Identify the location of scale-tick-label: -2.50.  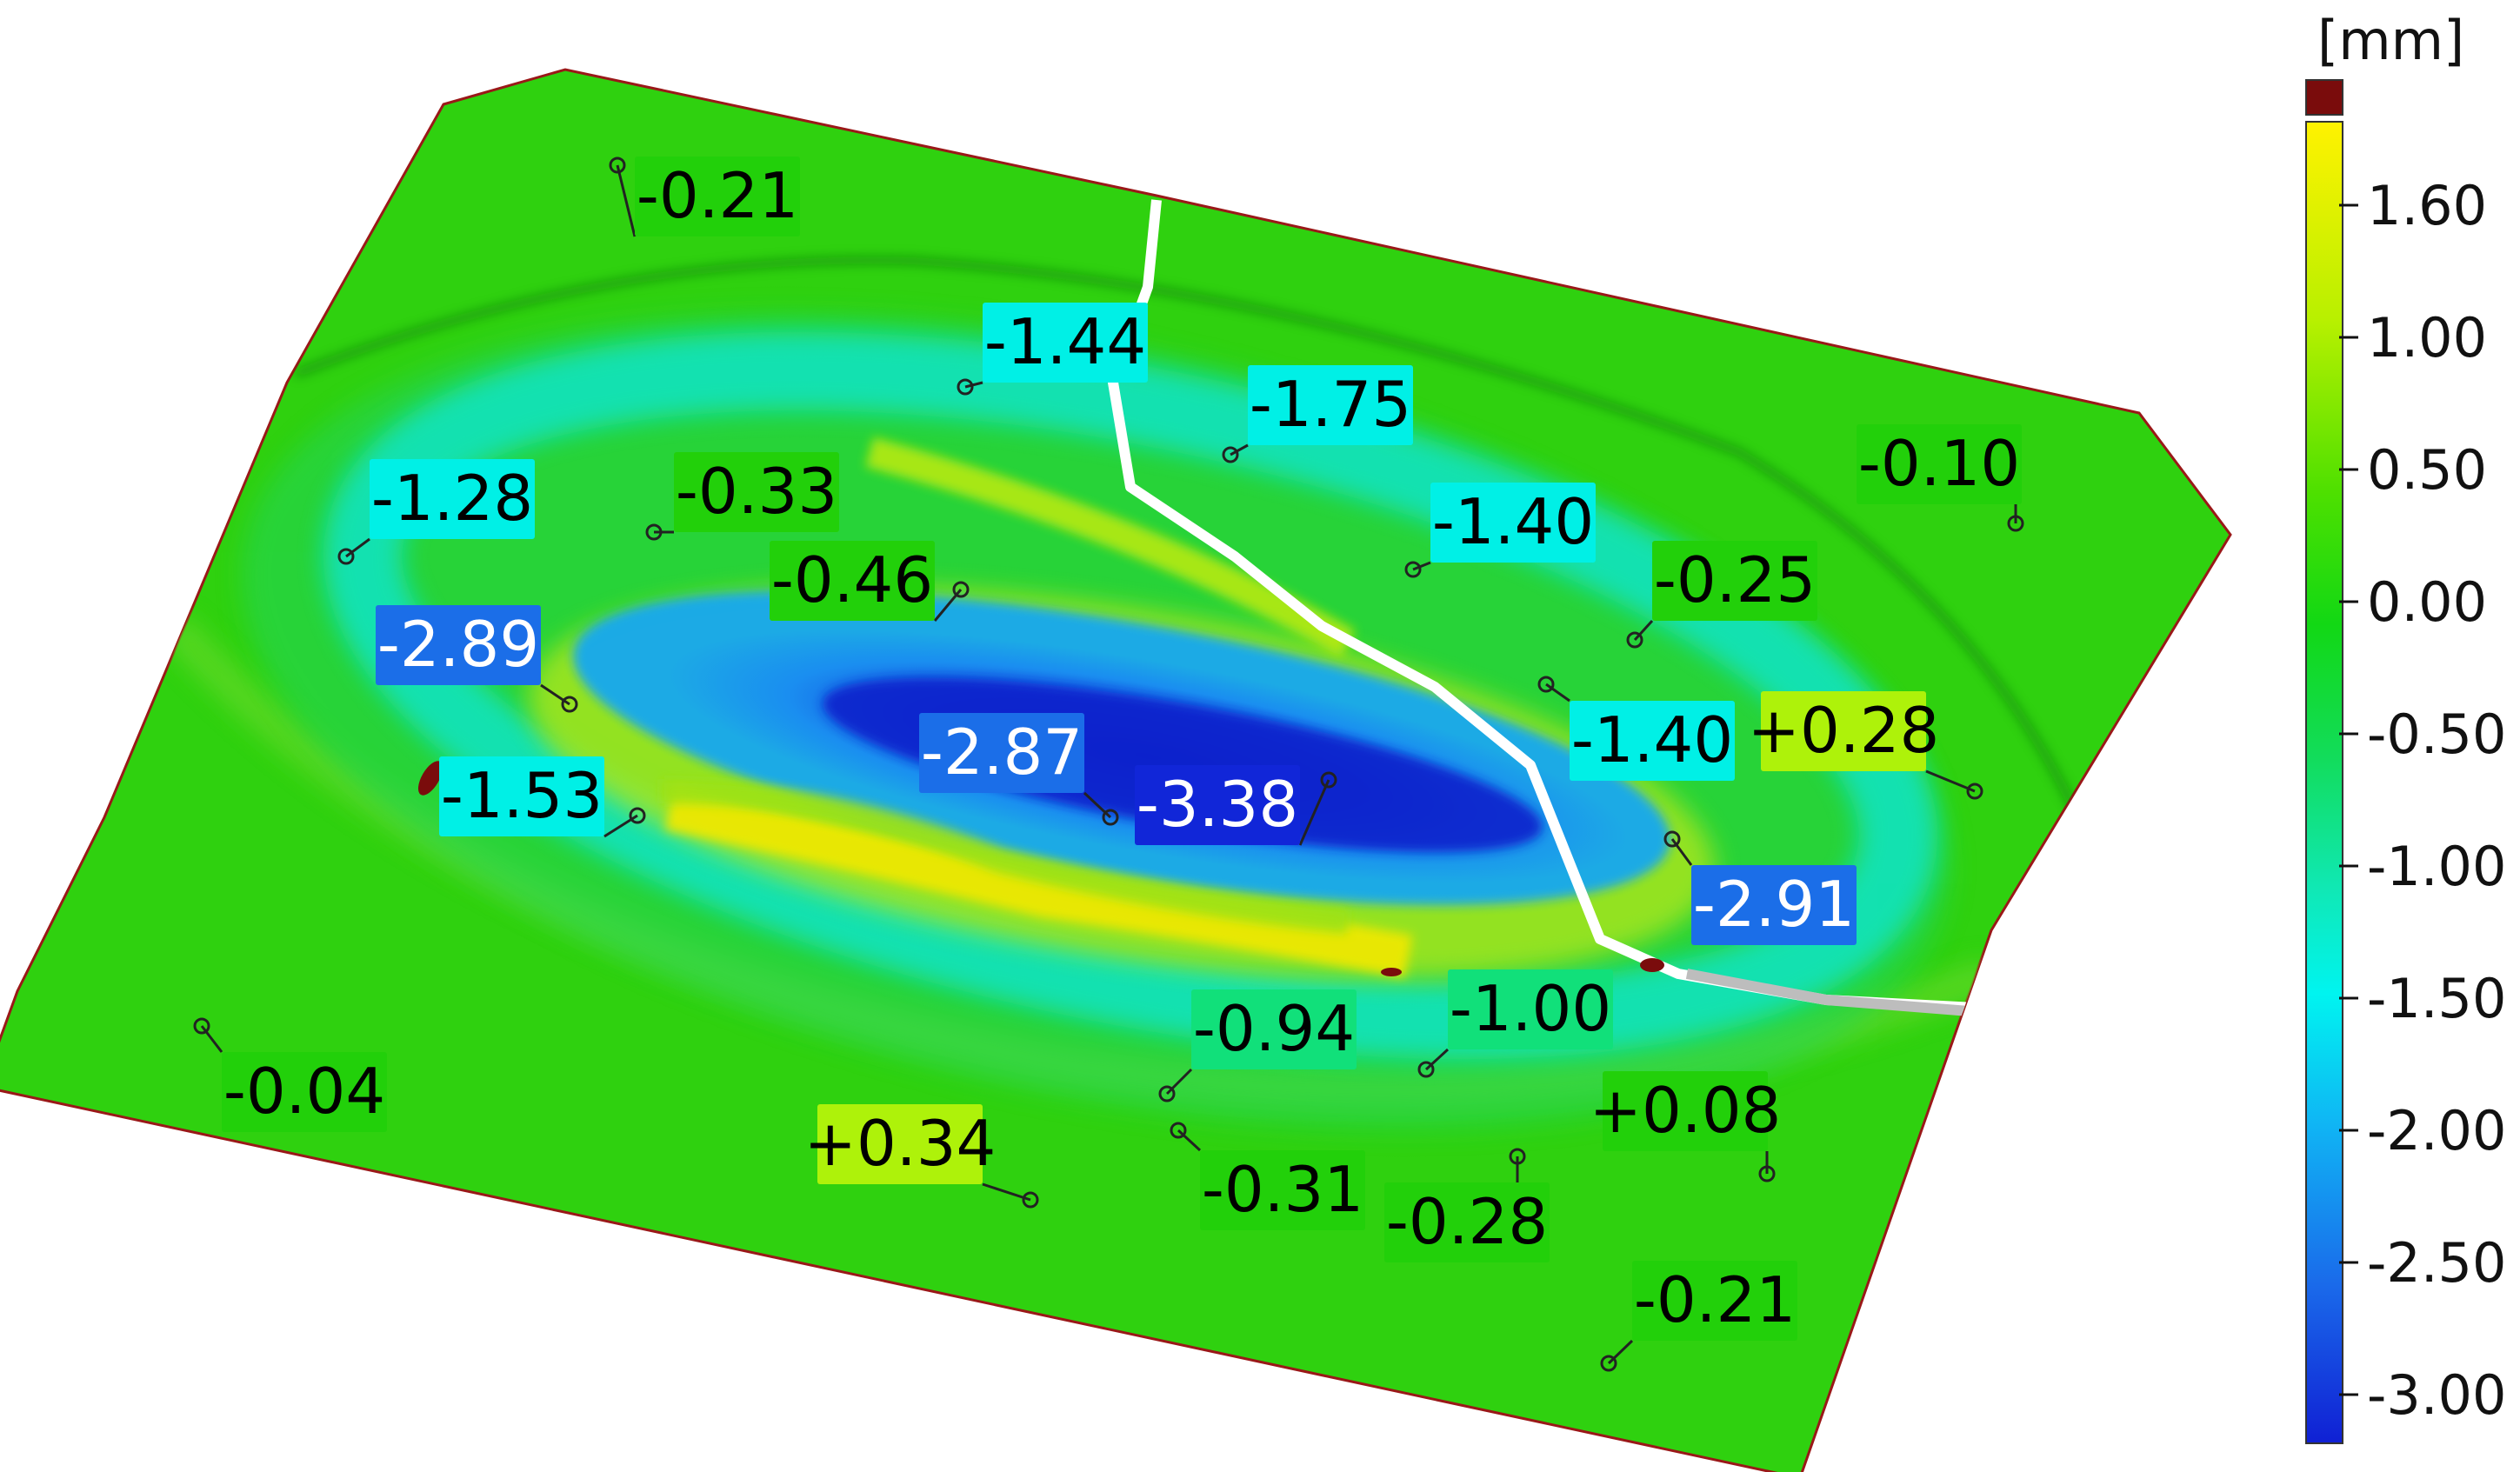
(2436, 1263).